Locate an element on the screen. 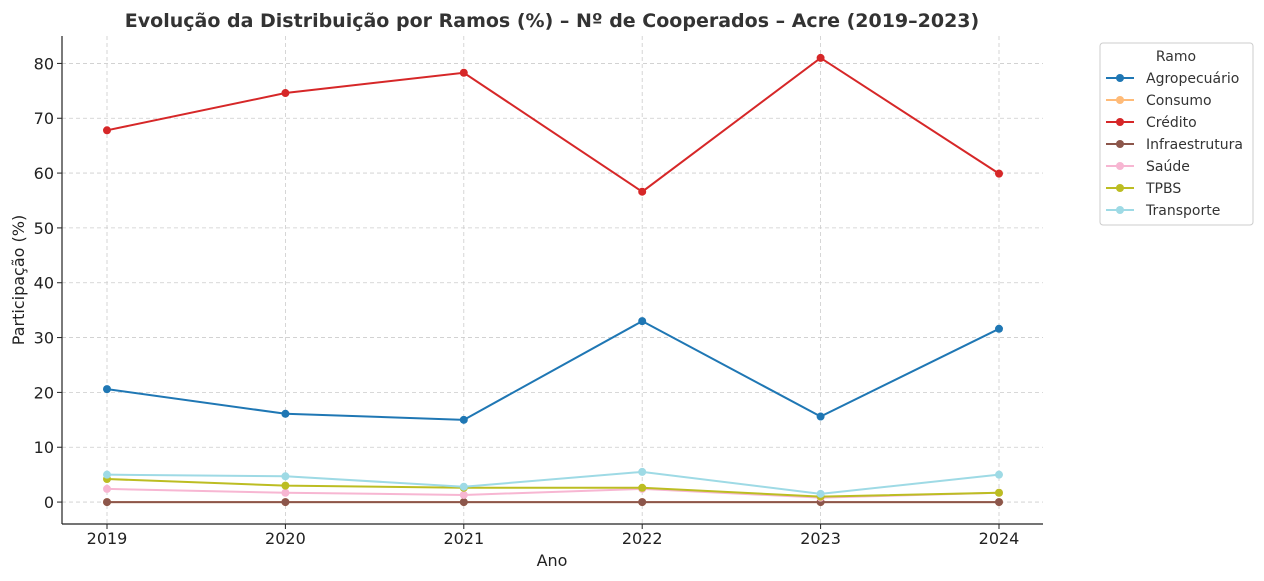  legend-item: Transporte is located at coordinates (1163, 211).